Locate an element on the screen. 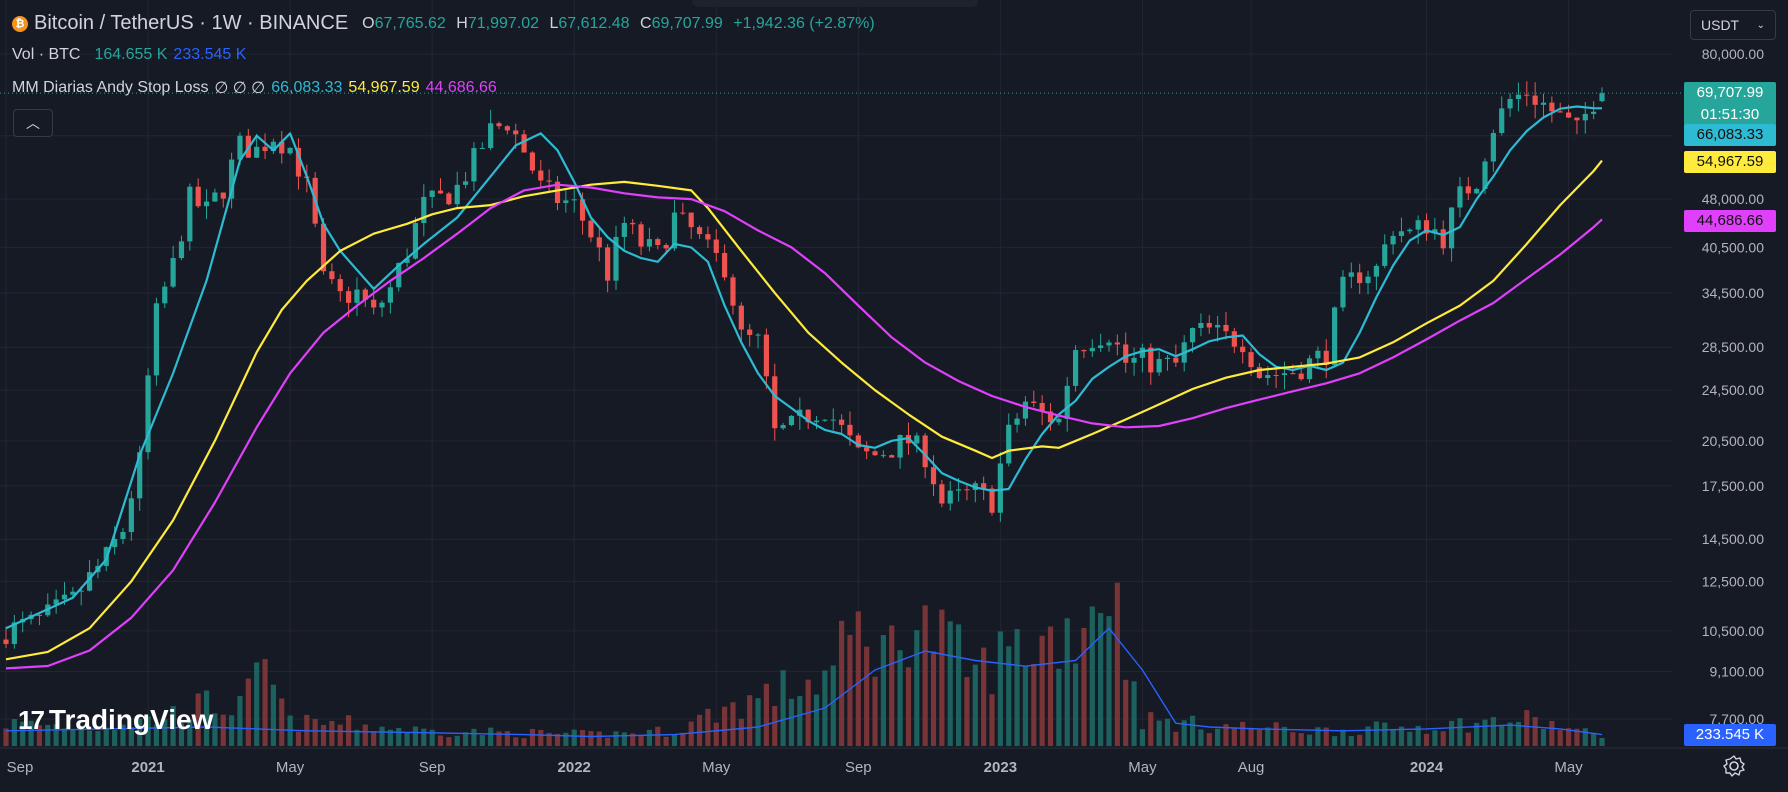 The width and height of the screenshot is (1788, 792). price-tick-label: 10,500.00 is located at coordinates (1733, 631).